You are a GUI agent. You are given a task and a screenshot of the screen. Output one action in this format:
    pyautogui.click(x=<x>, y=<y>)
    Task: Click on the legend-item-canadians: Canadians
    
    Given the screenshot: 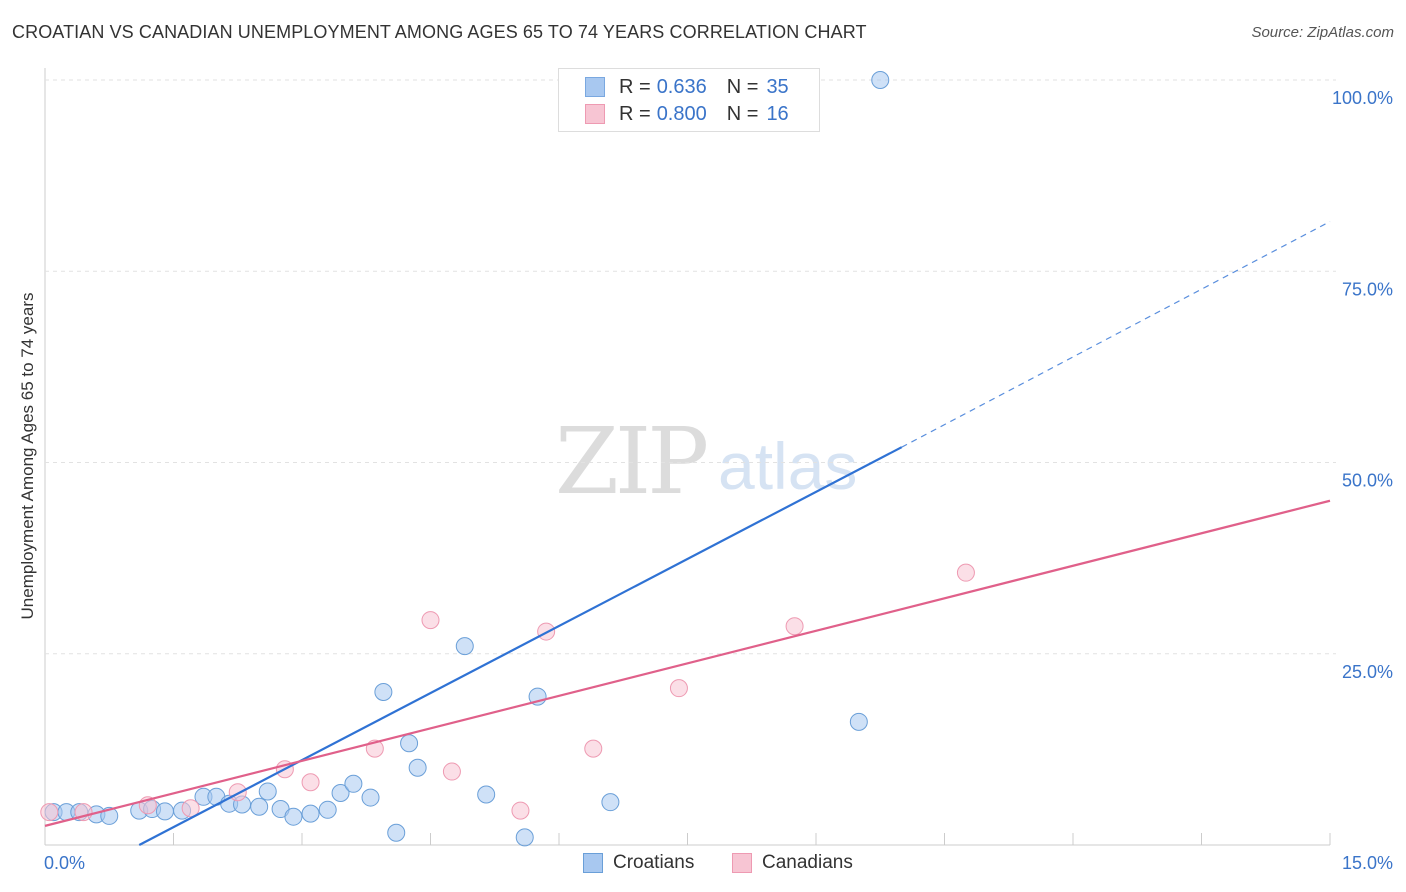 What is the action you would take?
    pyautogui.click(x=792, y=863)
    